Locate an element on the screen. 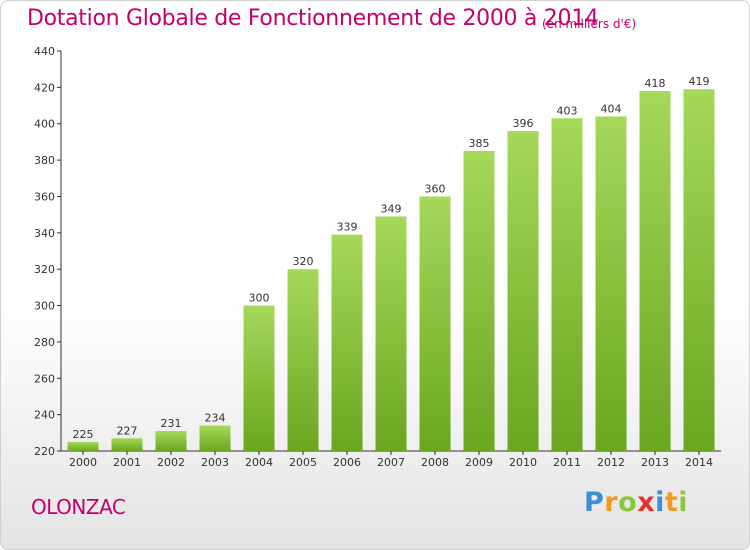  bar-2004 is located at coordinates (259, 378).